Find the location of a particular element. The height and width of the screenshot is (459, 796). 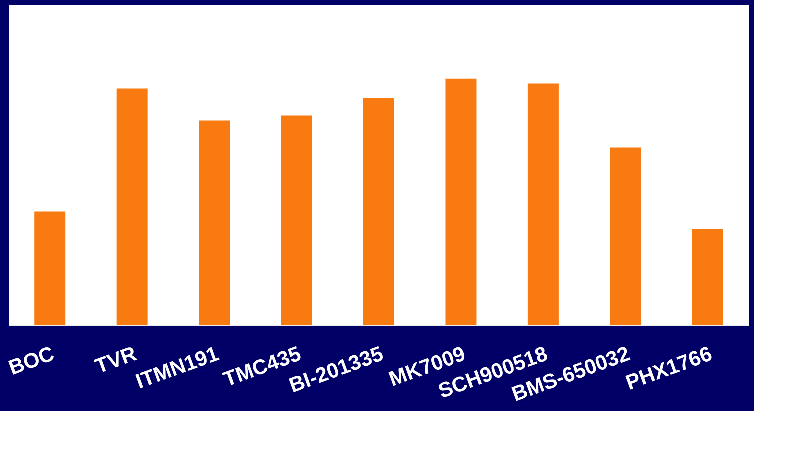

x-tick-label: BOC is located at coordinates (32, 361).